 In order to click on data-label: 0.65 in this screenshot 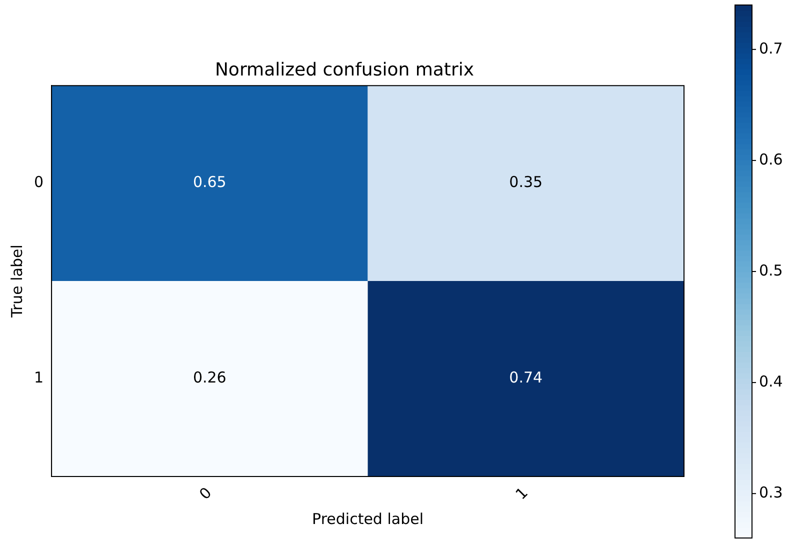, I will do `click(209, 182)`.